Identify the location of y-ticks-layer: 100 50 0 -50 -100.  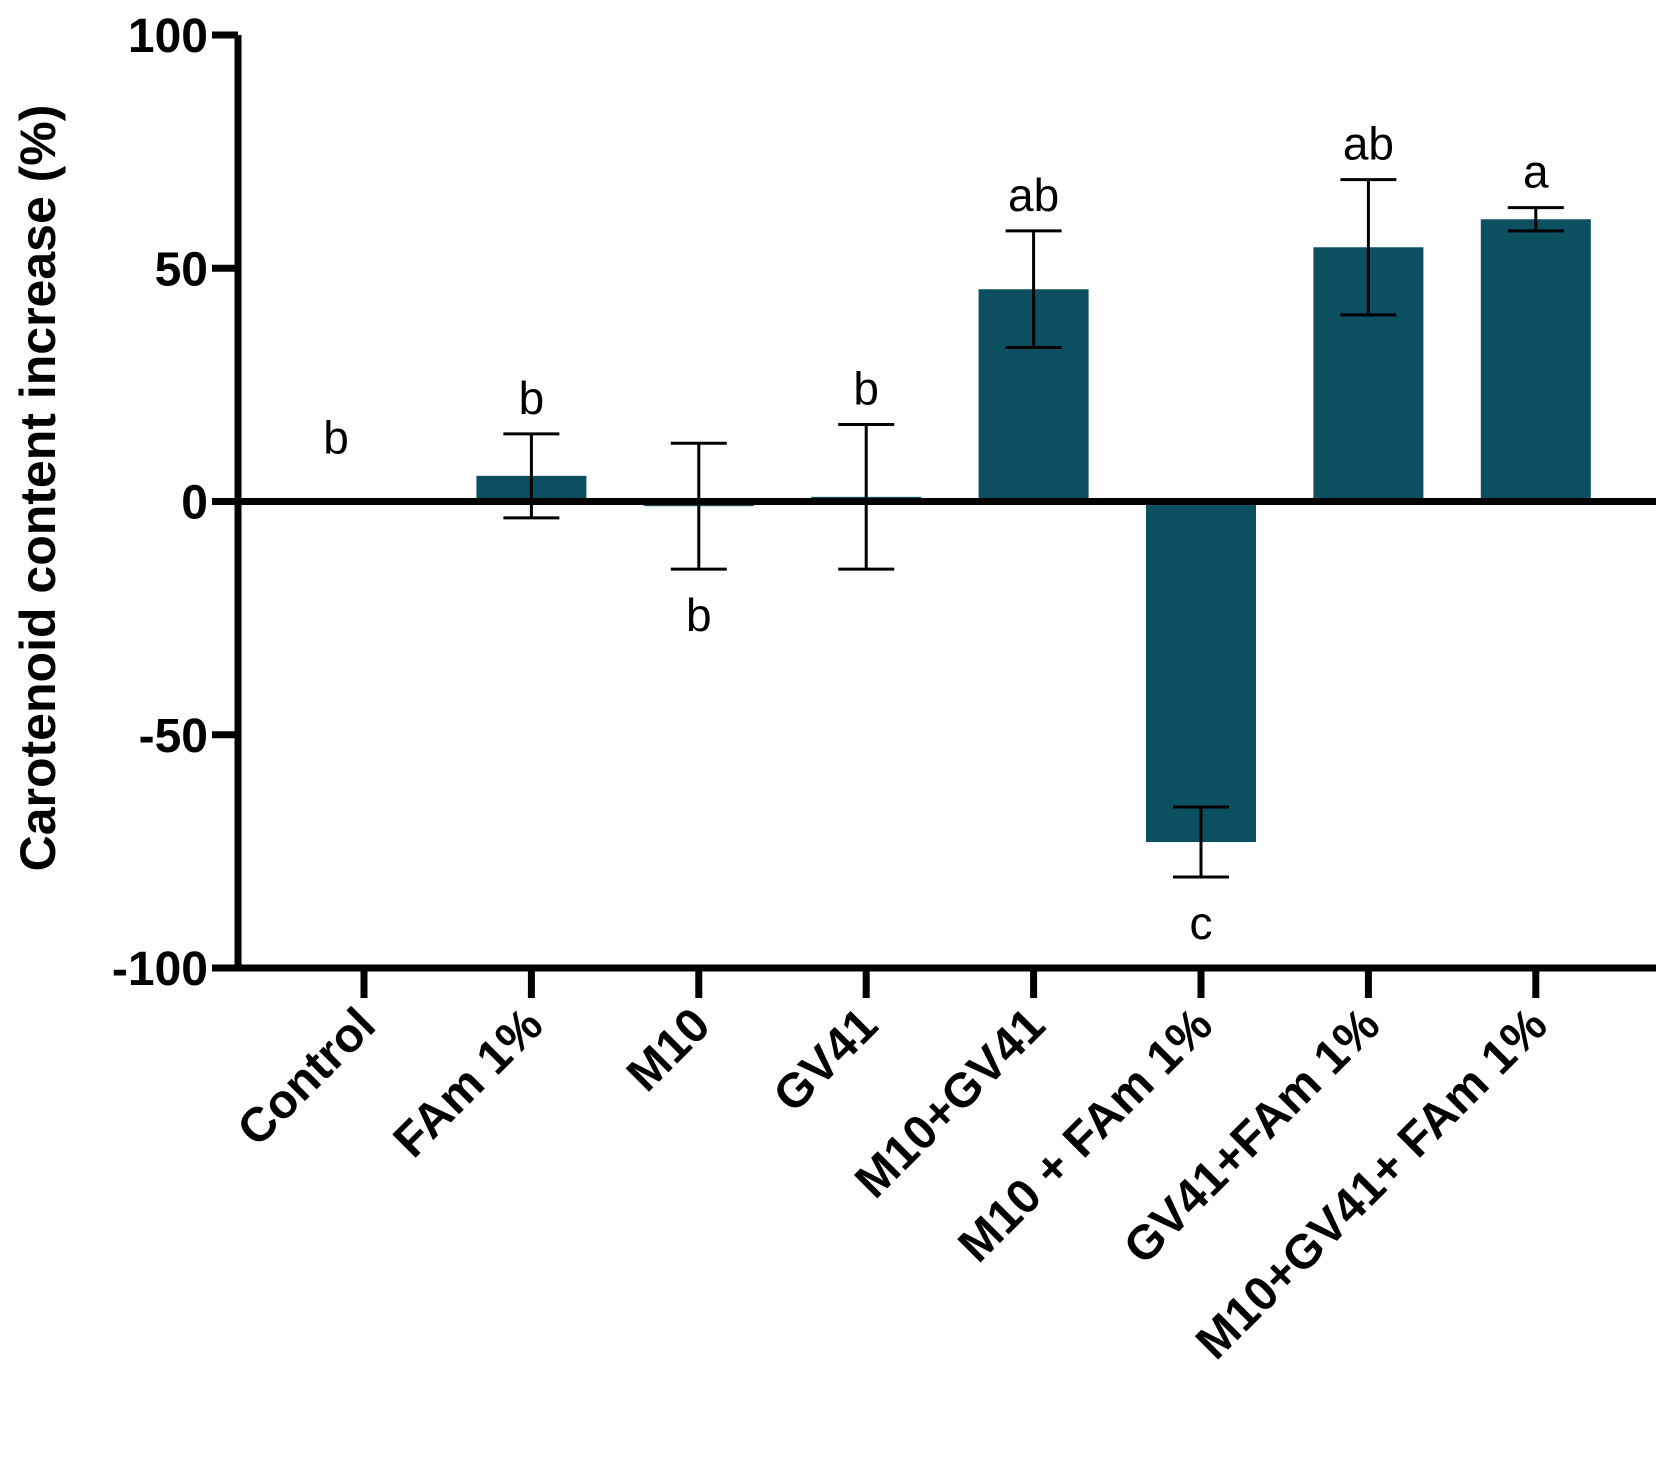
(175, 503).